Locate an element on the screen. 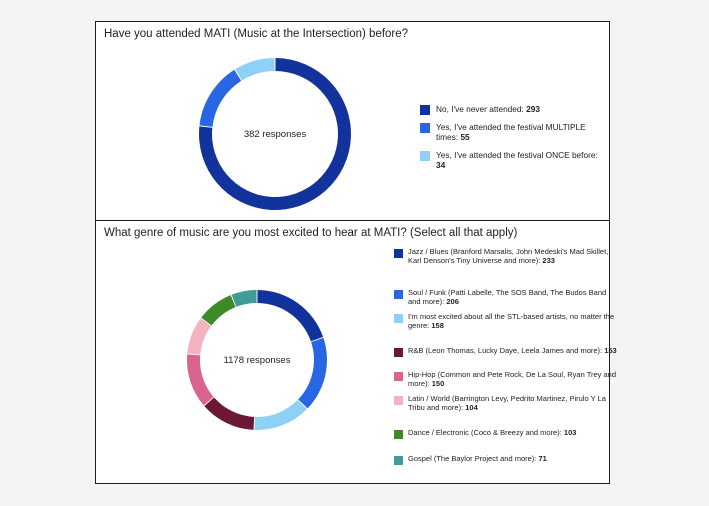 The height and width of the screenshot is (506, 709). center-label: 1178 responses is located at coordinates (257, 360).